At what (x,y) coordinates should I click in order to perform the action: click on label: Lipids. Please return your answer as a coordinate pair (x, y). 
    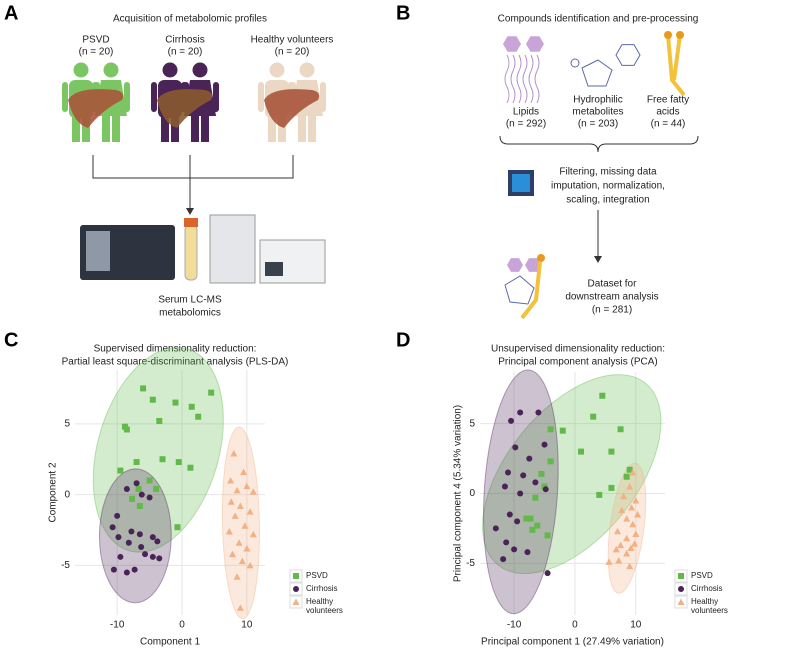
    Looking at the image, I should click on (526, 112).